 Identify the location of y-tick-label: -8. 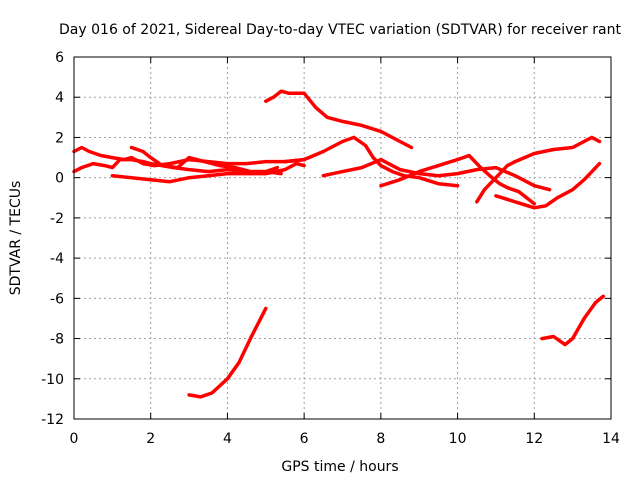
(57, 340).